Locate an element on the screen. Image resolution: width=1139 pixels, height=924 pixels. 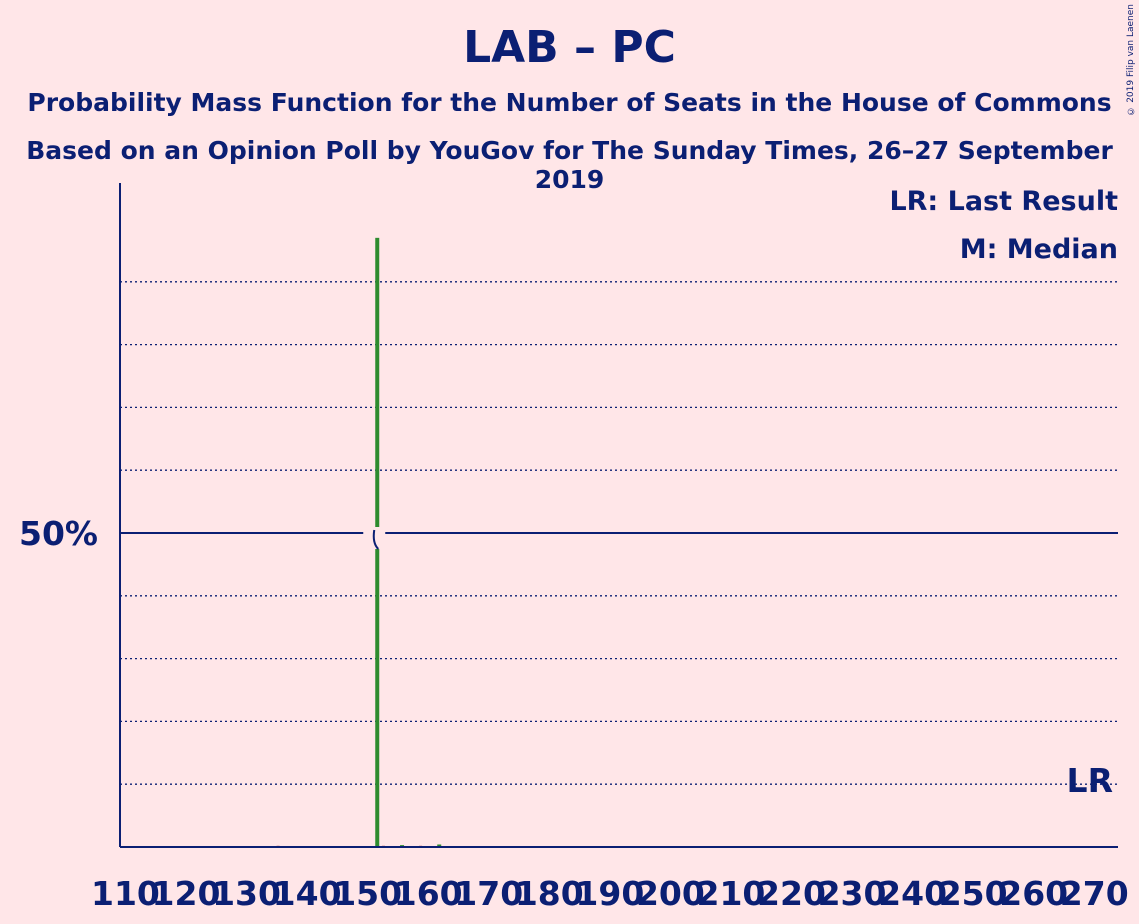
x-tick-label: 170 is located at coordinates (488, 893).